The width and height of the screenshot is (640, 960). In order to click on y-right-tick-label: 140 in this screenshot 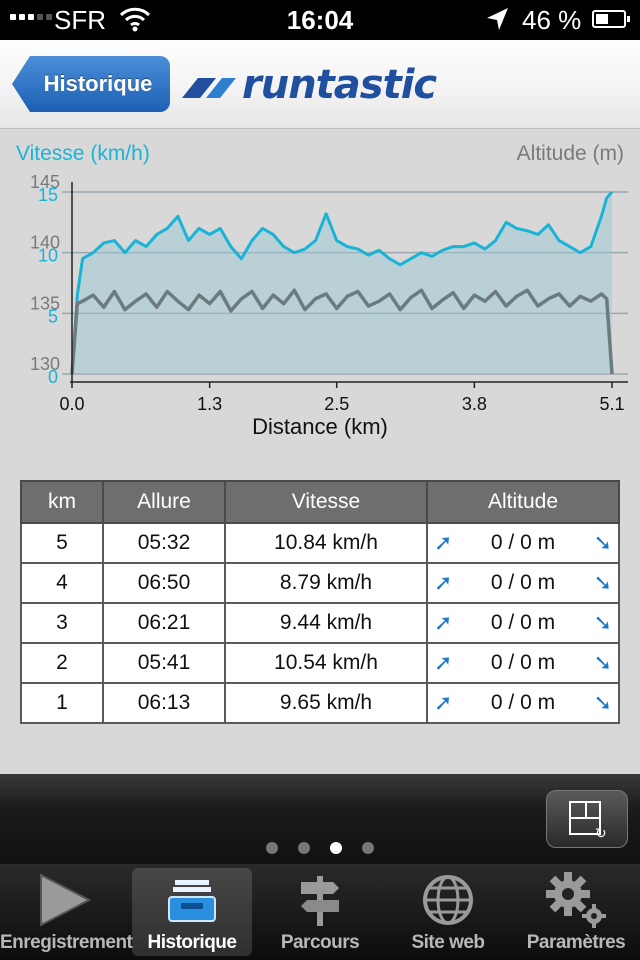, I will do `click(45, 243)`.